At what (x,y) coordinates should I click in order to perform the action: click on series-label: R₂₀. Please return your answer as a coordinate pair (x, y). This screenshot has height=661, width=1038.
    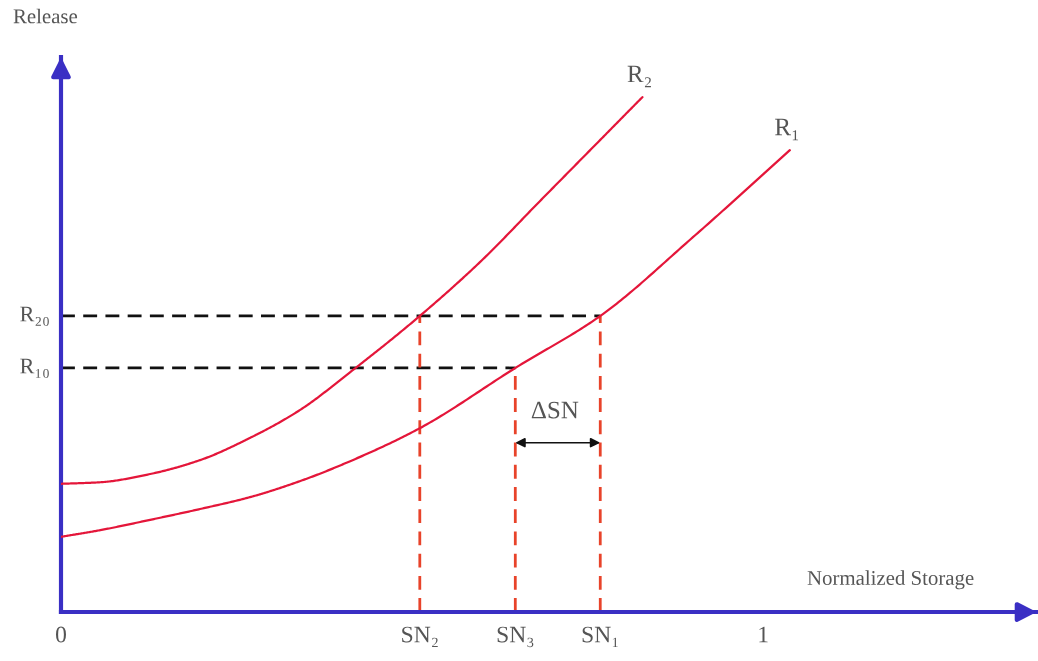
    Looking at the image, I should click on (34, 316).